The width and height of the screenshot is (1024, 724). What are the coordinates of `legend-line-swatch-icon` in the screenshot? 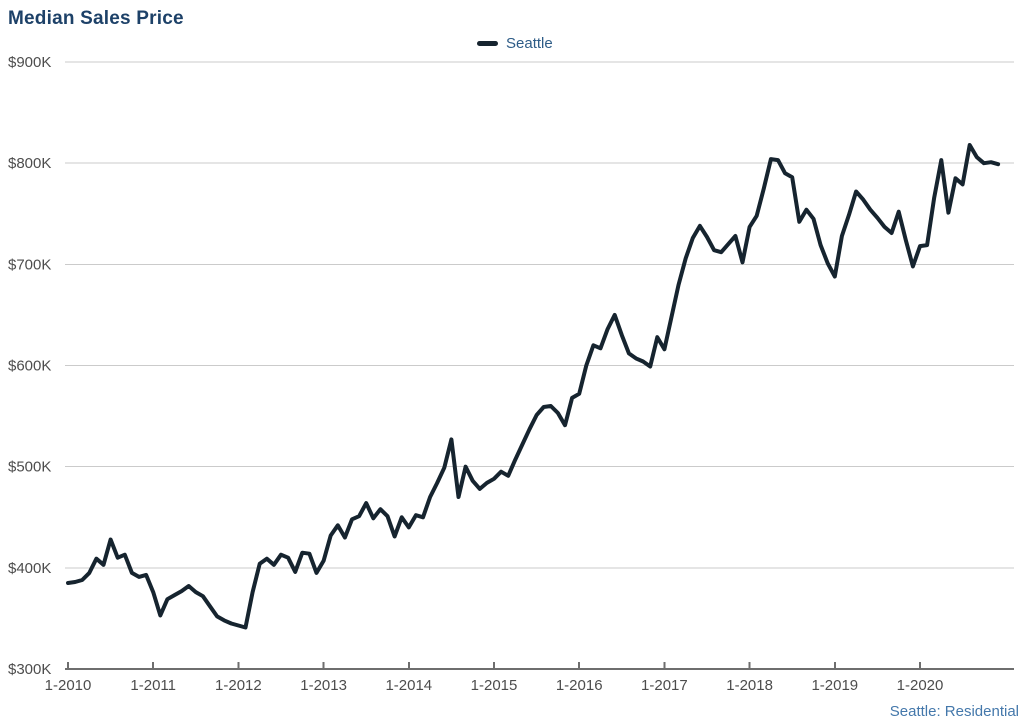 It's located at (487, 43).